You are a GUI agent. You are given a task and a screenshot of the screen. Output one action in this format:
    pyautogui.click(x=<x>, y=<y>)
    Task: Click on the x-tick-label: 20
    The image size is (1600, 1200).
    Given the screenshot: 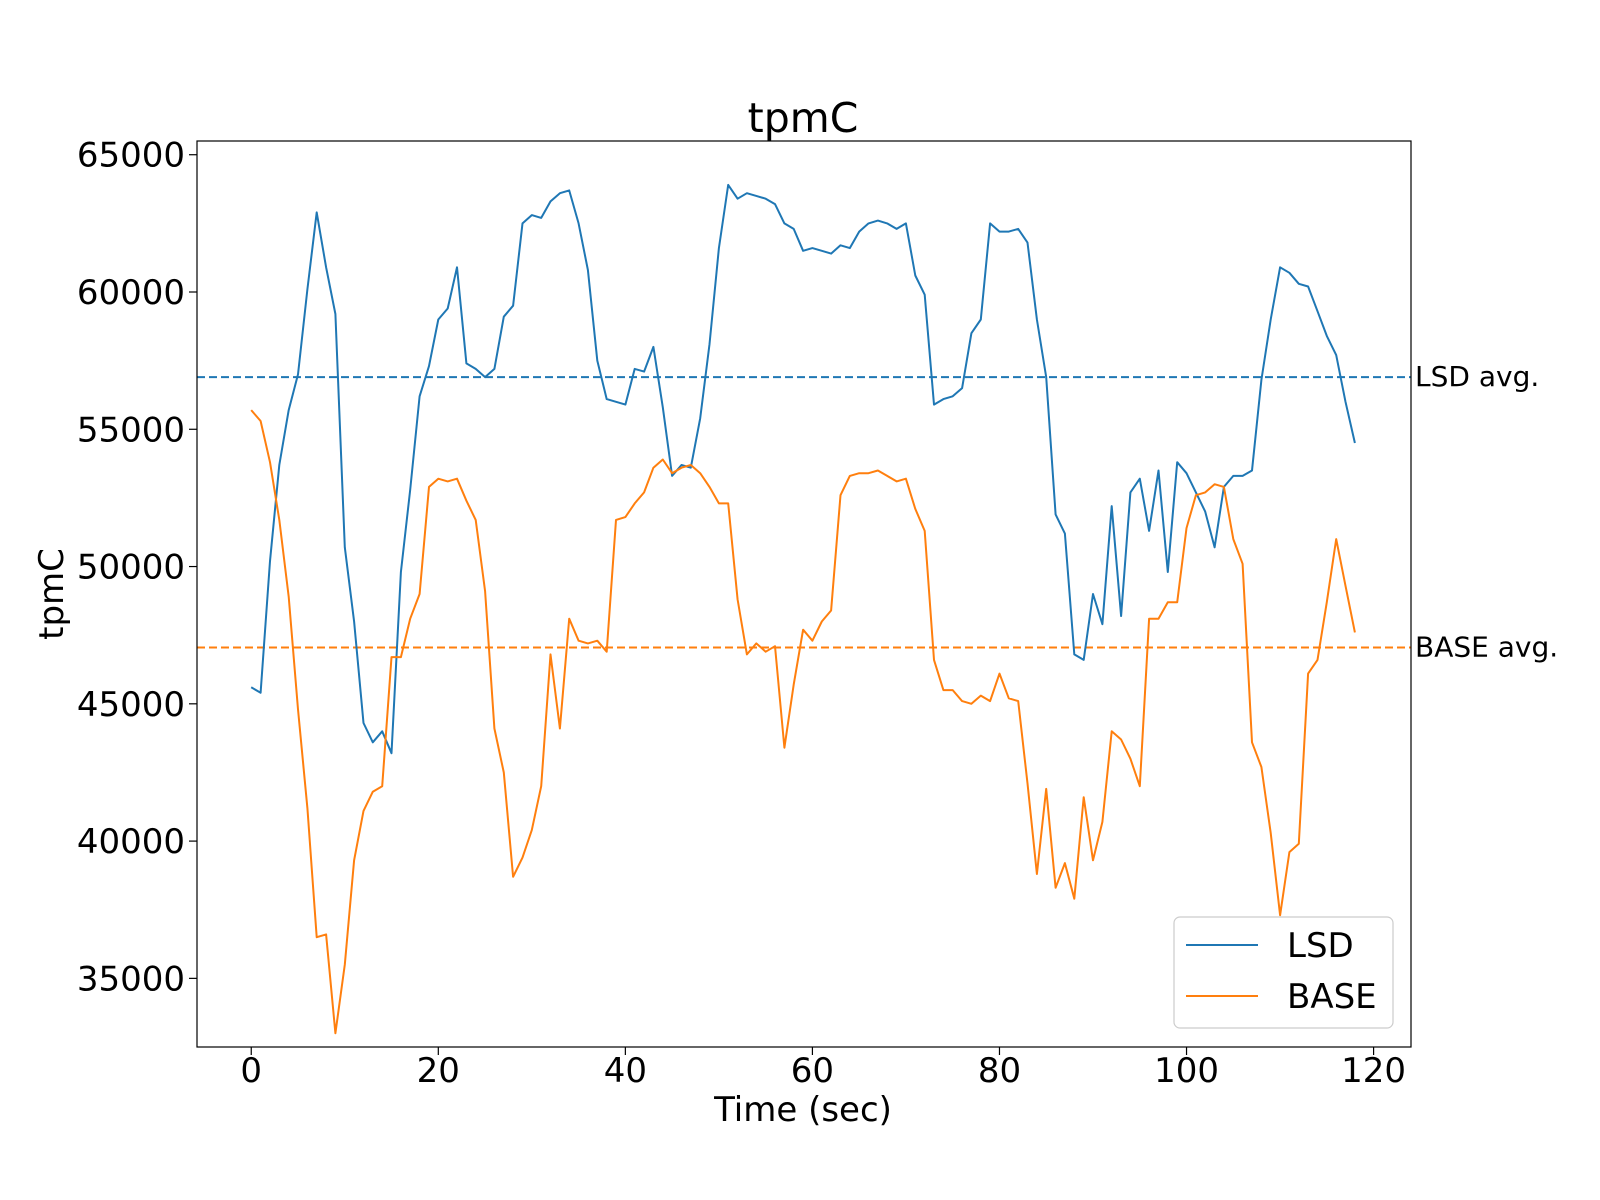 What is the action you would take?
    pyautogui.click(x=438, y=1071)
    